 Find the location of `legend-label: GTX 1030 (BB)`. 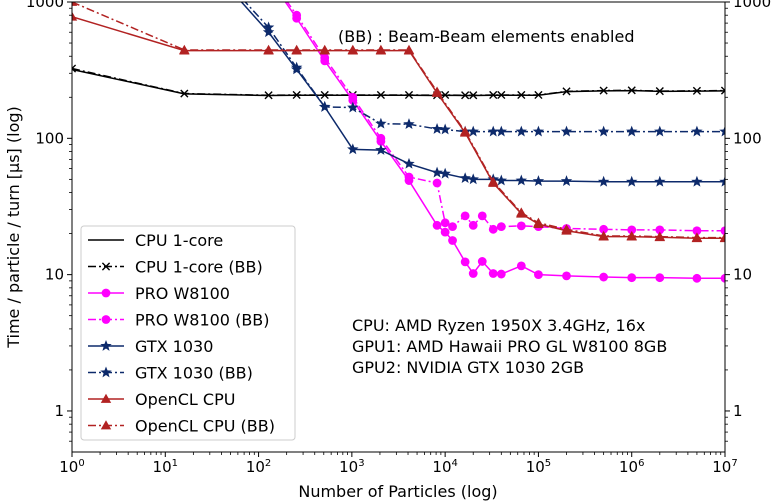

legend-label: GTX 1030 (BB) is located at coordinates (194, 373).